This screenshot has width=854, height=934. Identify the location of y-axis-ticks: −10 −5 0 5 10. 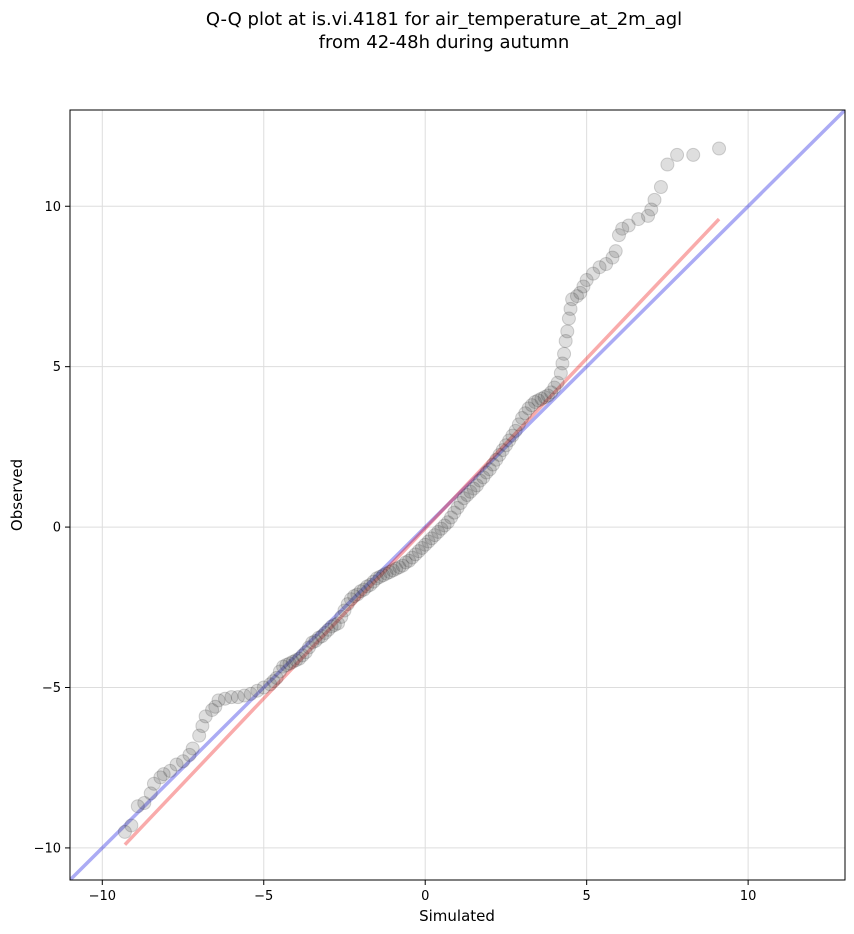
(52, 528).